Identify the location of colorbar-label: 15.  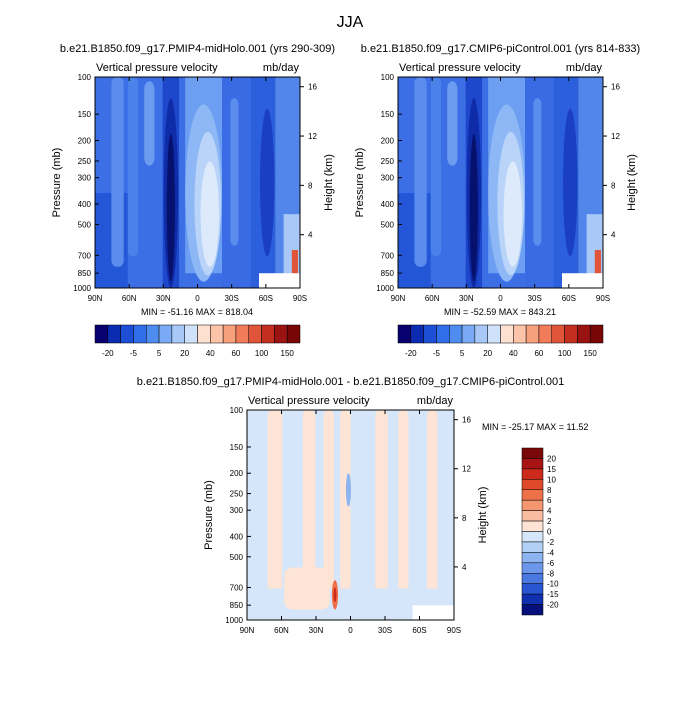
(551, 469).